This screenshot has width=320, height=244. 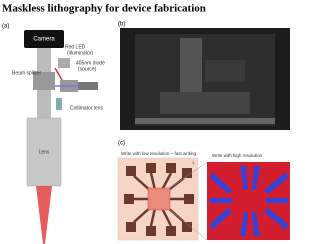 What do you see at coordinates (237, 155) in the screenshot?
I see `high-res-label: Write with high resolution` at bounding box center [237, 155].